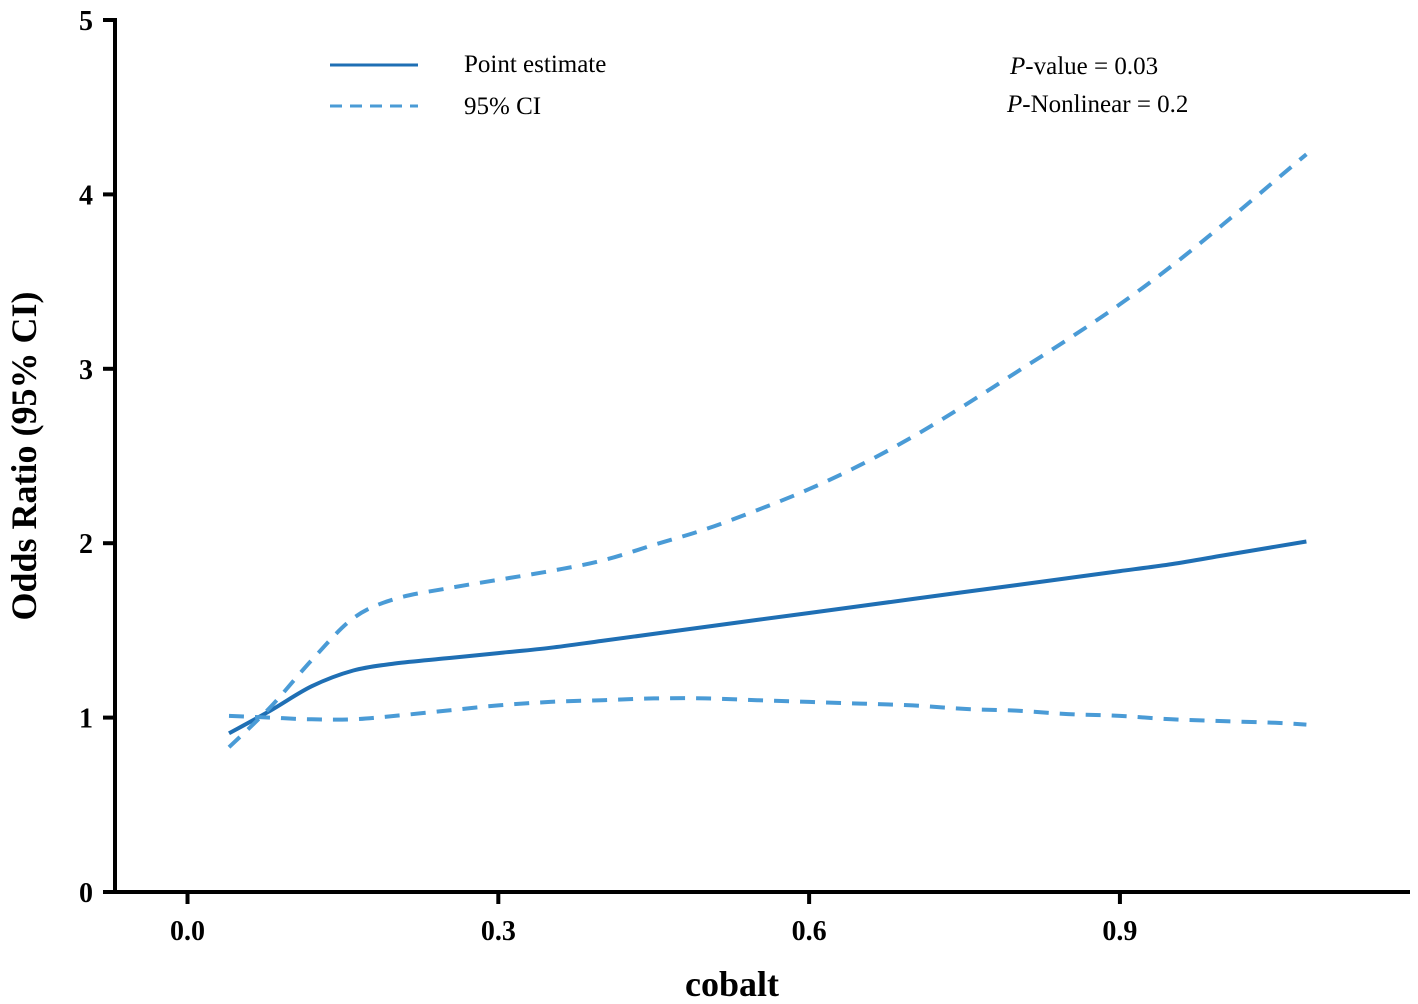 This screenshot has height=1004, width=1418. Describe the element at coordinates (1119, 931) in the screenshot. I see `x-tick-label: 0.9` at that location.